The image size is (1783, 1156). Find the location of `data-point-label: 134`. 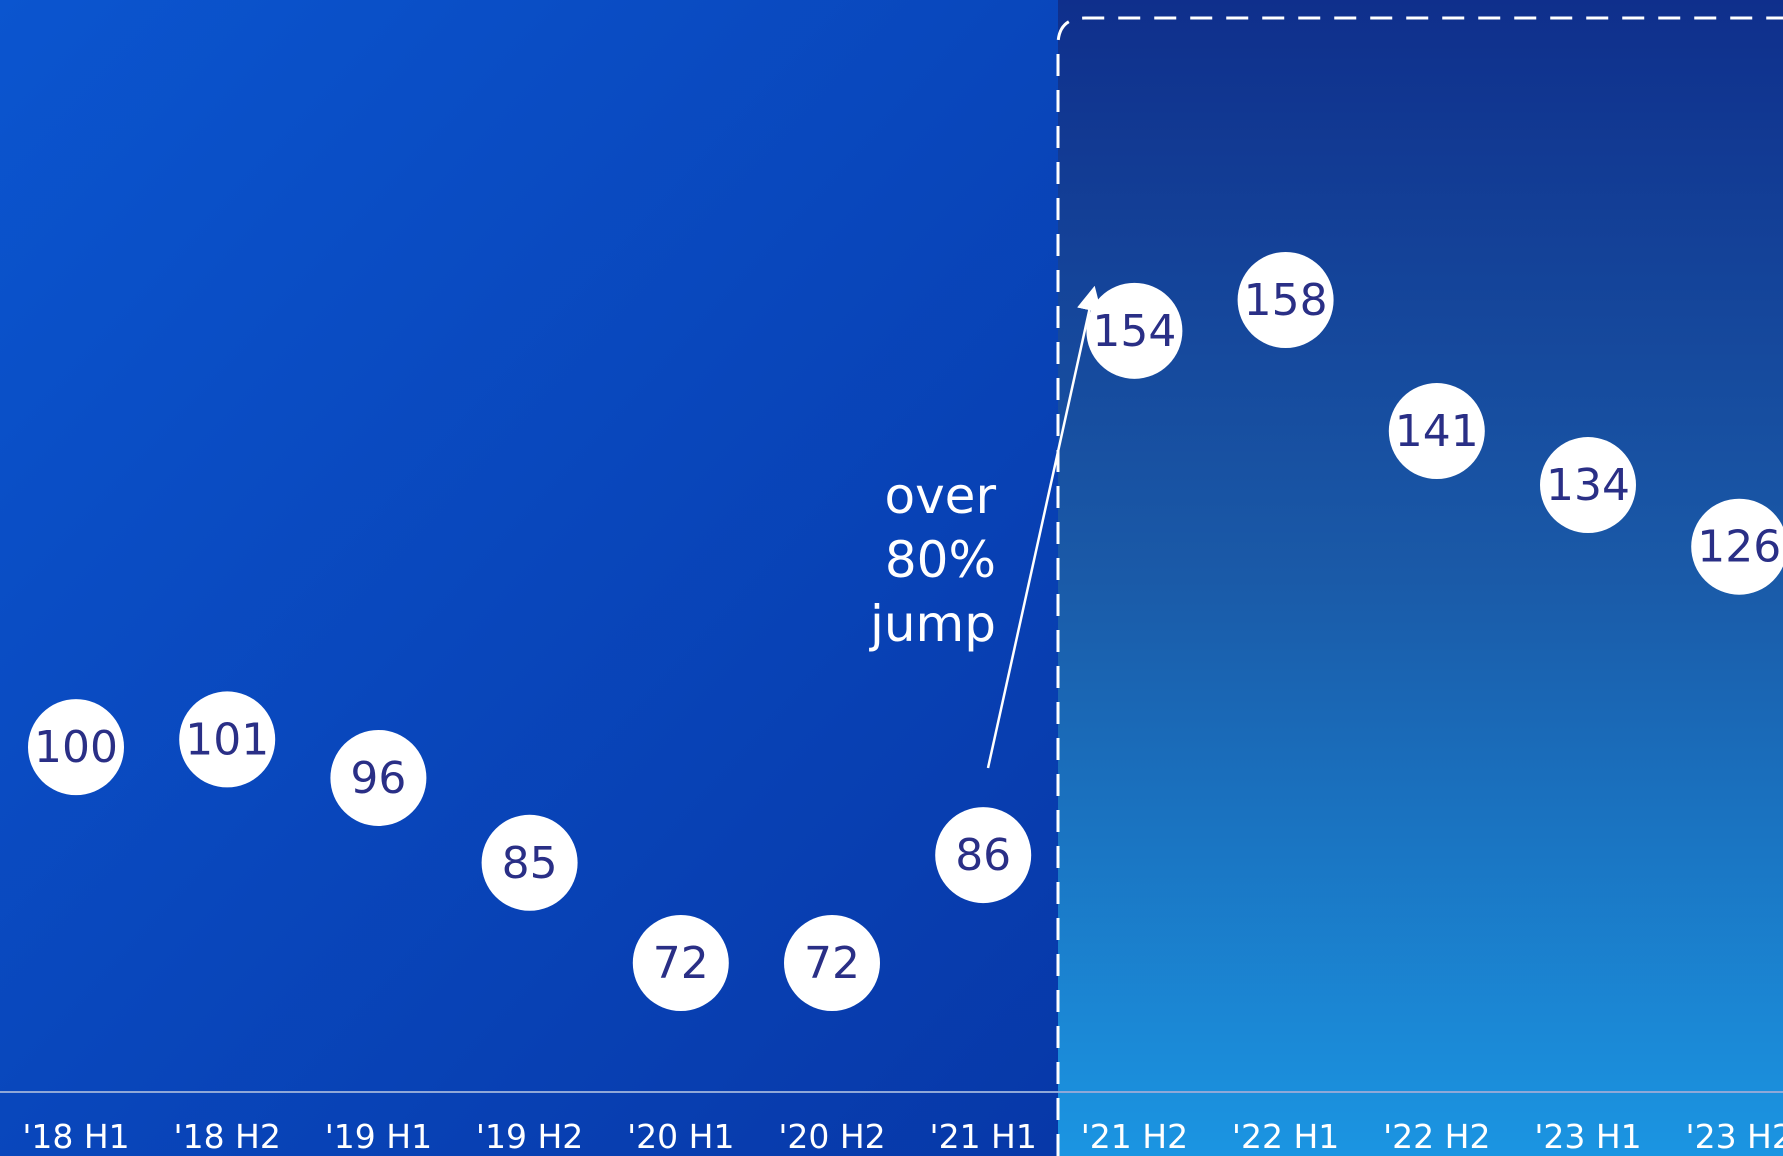

data-point-label: 134 is located at coordinates (1588, 485).